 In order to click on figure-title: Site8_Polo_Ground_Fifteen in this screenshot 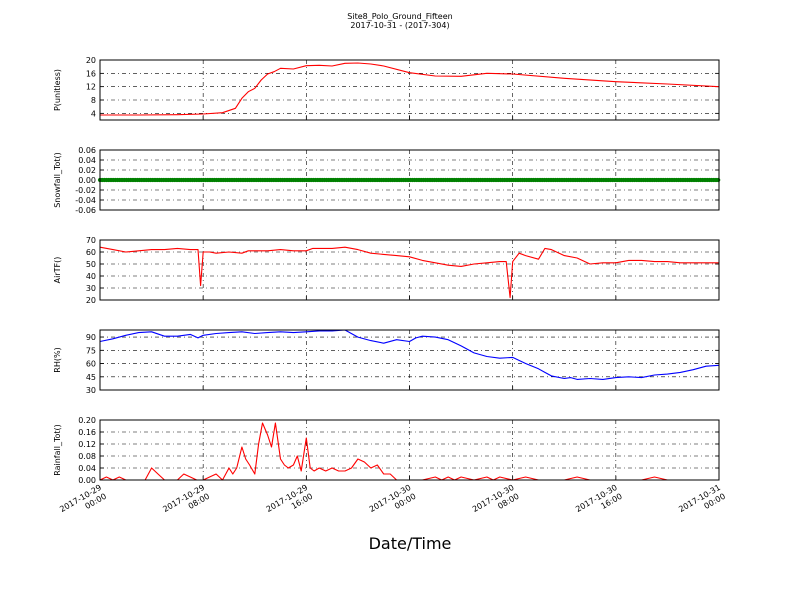, I will do `click(400, 16)`.